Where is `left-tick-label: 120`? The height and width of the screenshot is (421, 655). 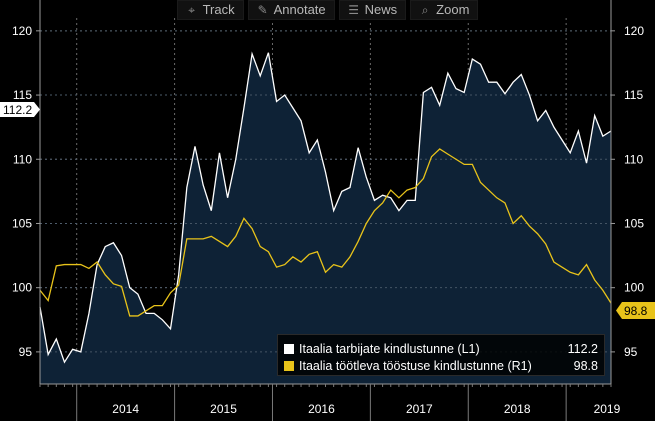
left-tick-label: 120 is located at coordinates (22, 31).